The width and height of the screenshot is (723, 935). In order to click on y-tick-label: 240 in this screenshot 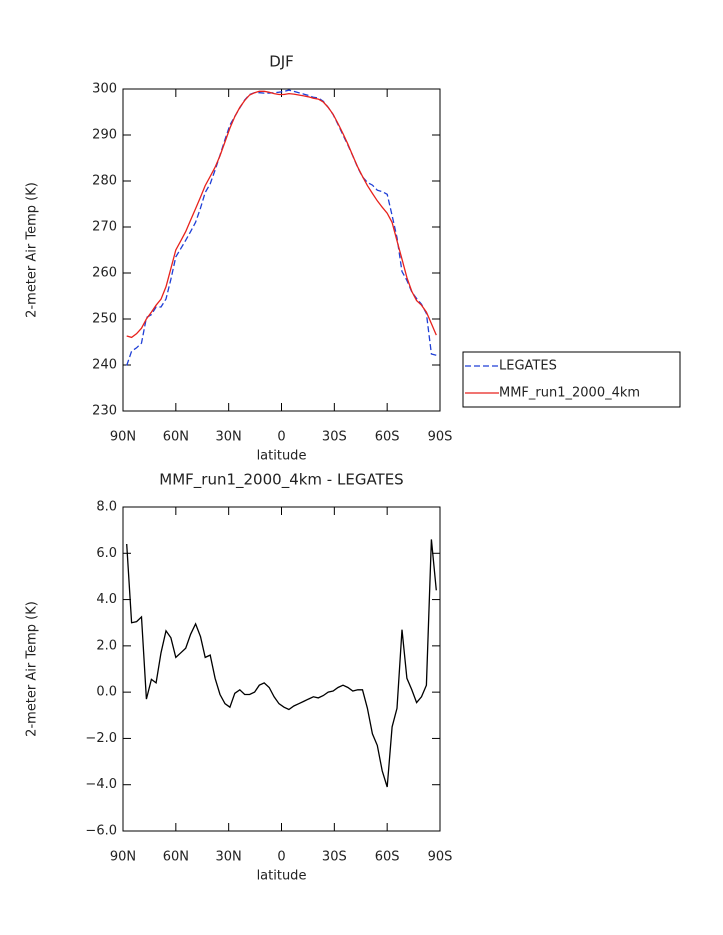, I will do `click(104, 365)`.